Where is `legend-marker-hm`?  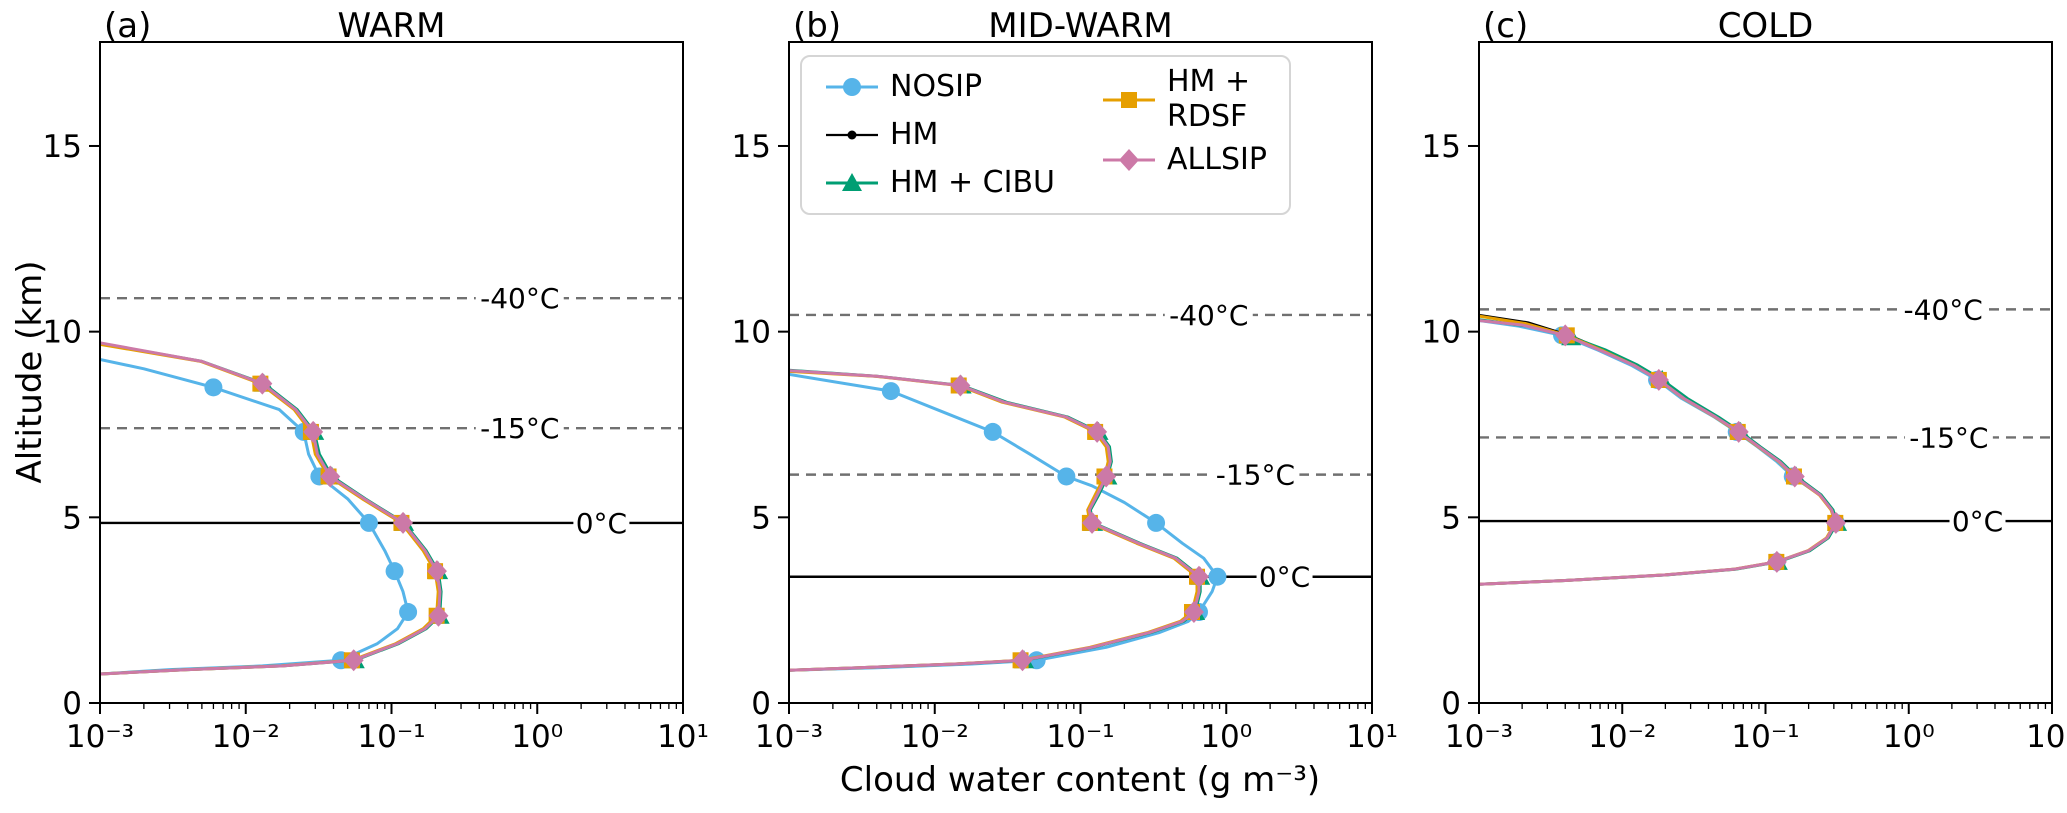
legend-marker-hm is located at coordinates (852, 135).